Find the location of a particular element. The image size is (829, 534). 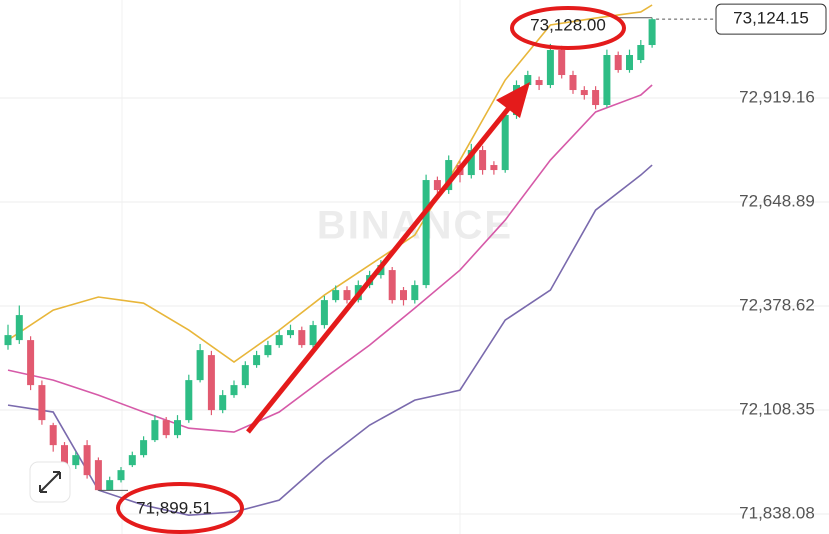

y-tick-label: 72,378.62 is located at coordinates (777, 304).